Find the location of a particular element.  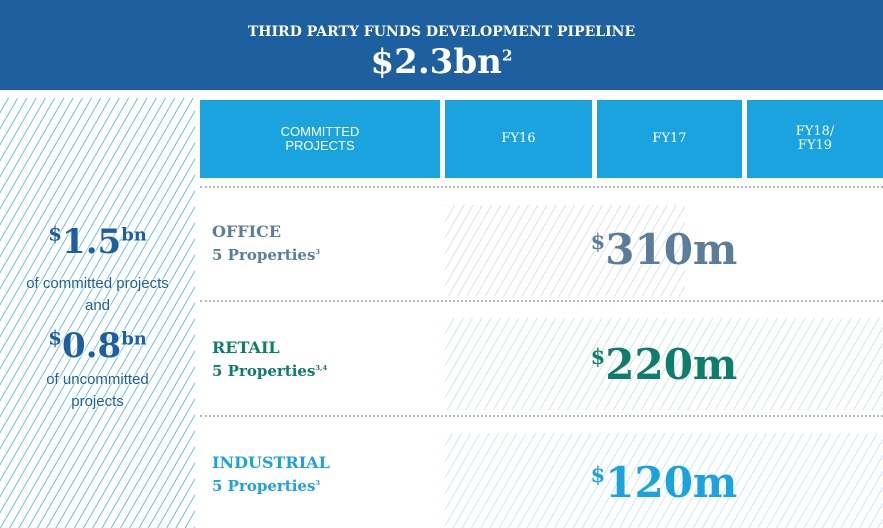

value: 220m is located at coordinates (671, 364).